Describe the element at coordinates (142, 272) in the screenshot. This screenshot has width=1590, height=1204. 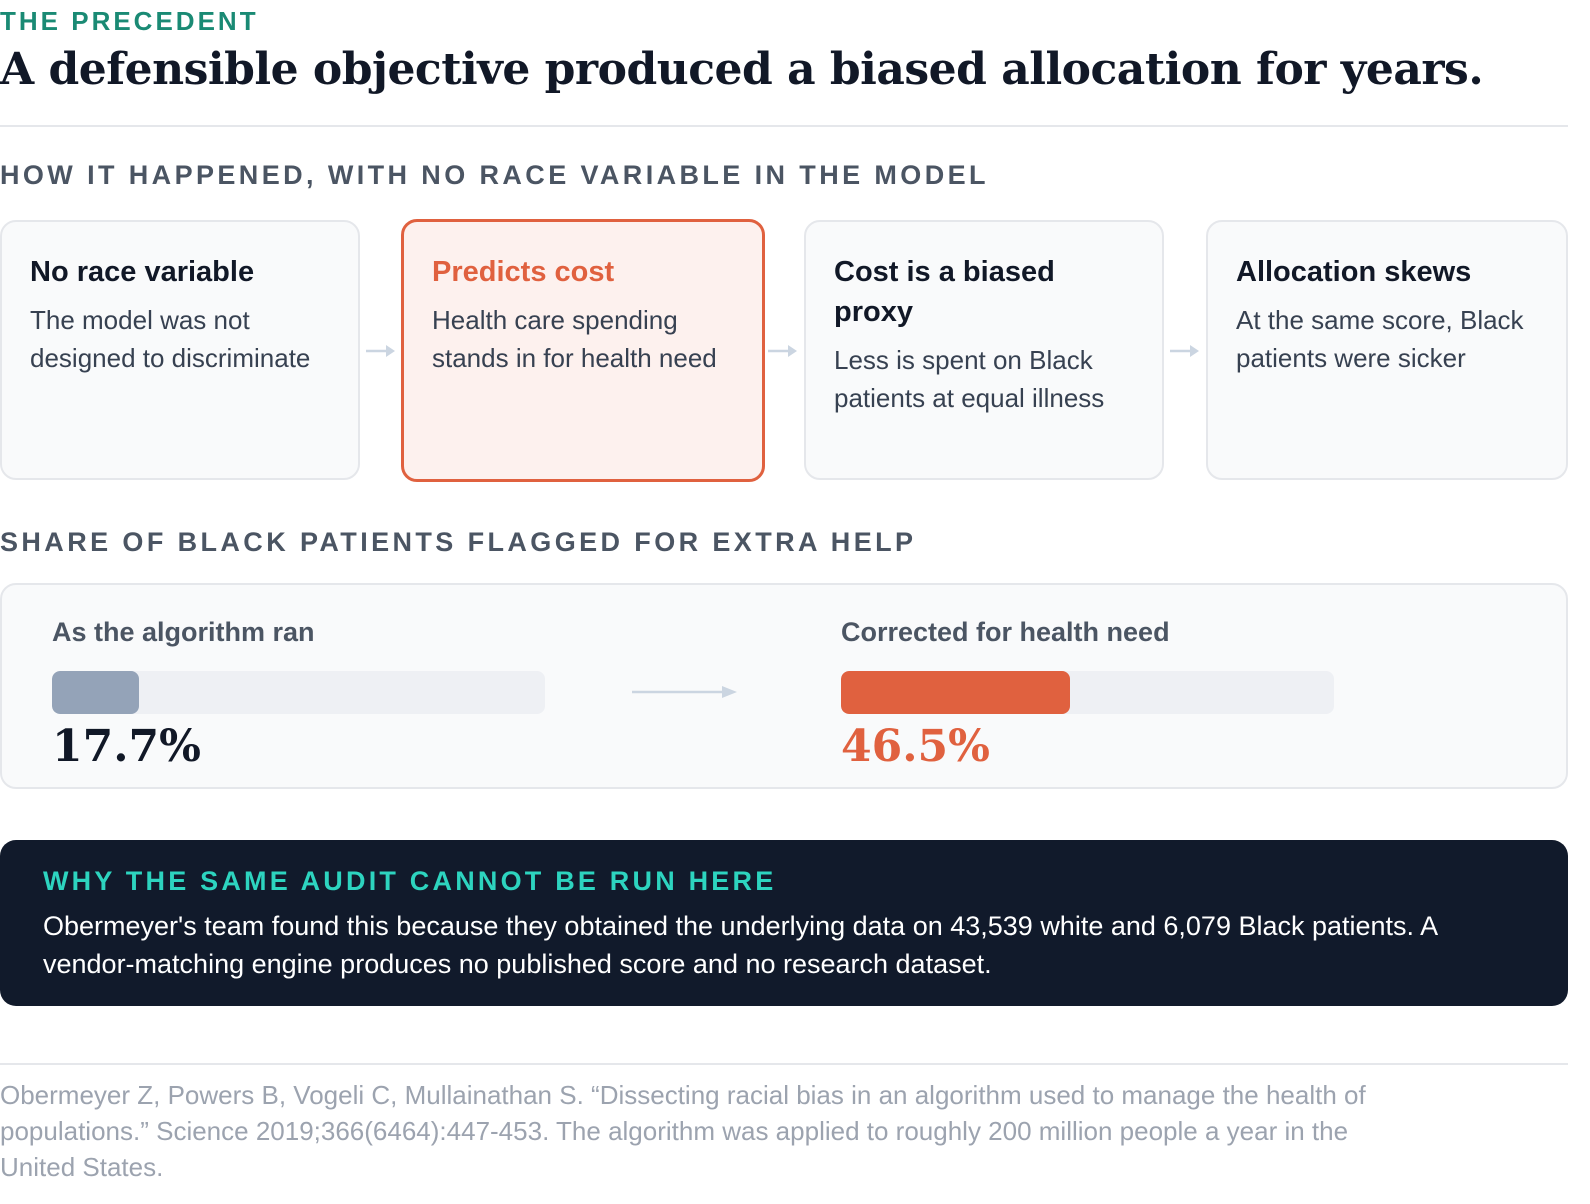
I see `step-title: No race variable` at that location.